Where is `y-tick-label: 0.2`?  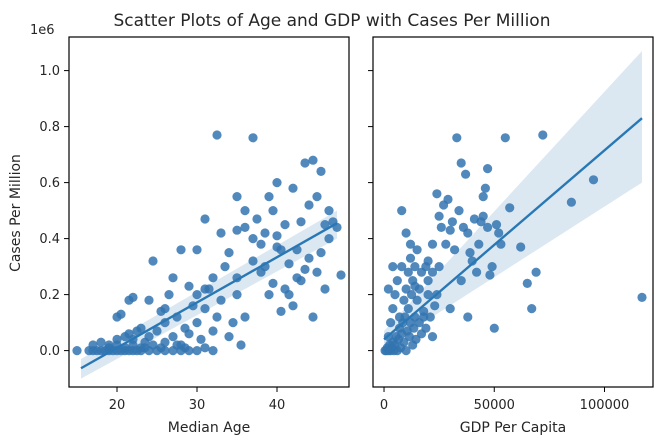
y-tick-label: 0.2 is located at coordinates (49, 295).